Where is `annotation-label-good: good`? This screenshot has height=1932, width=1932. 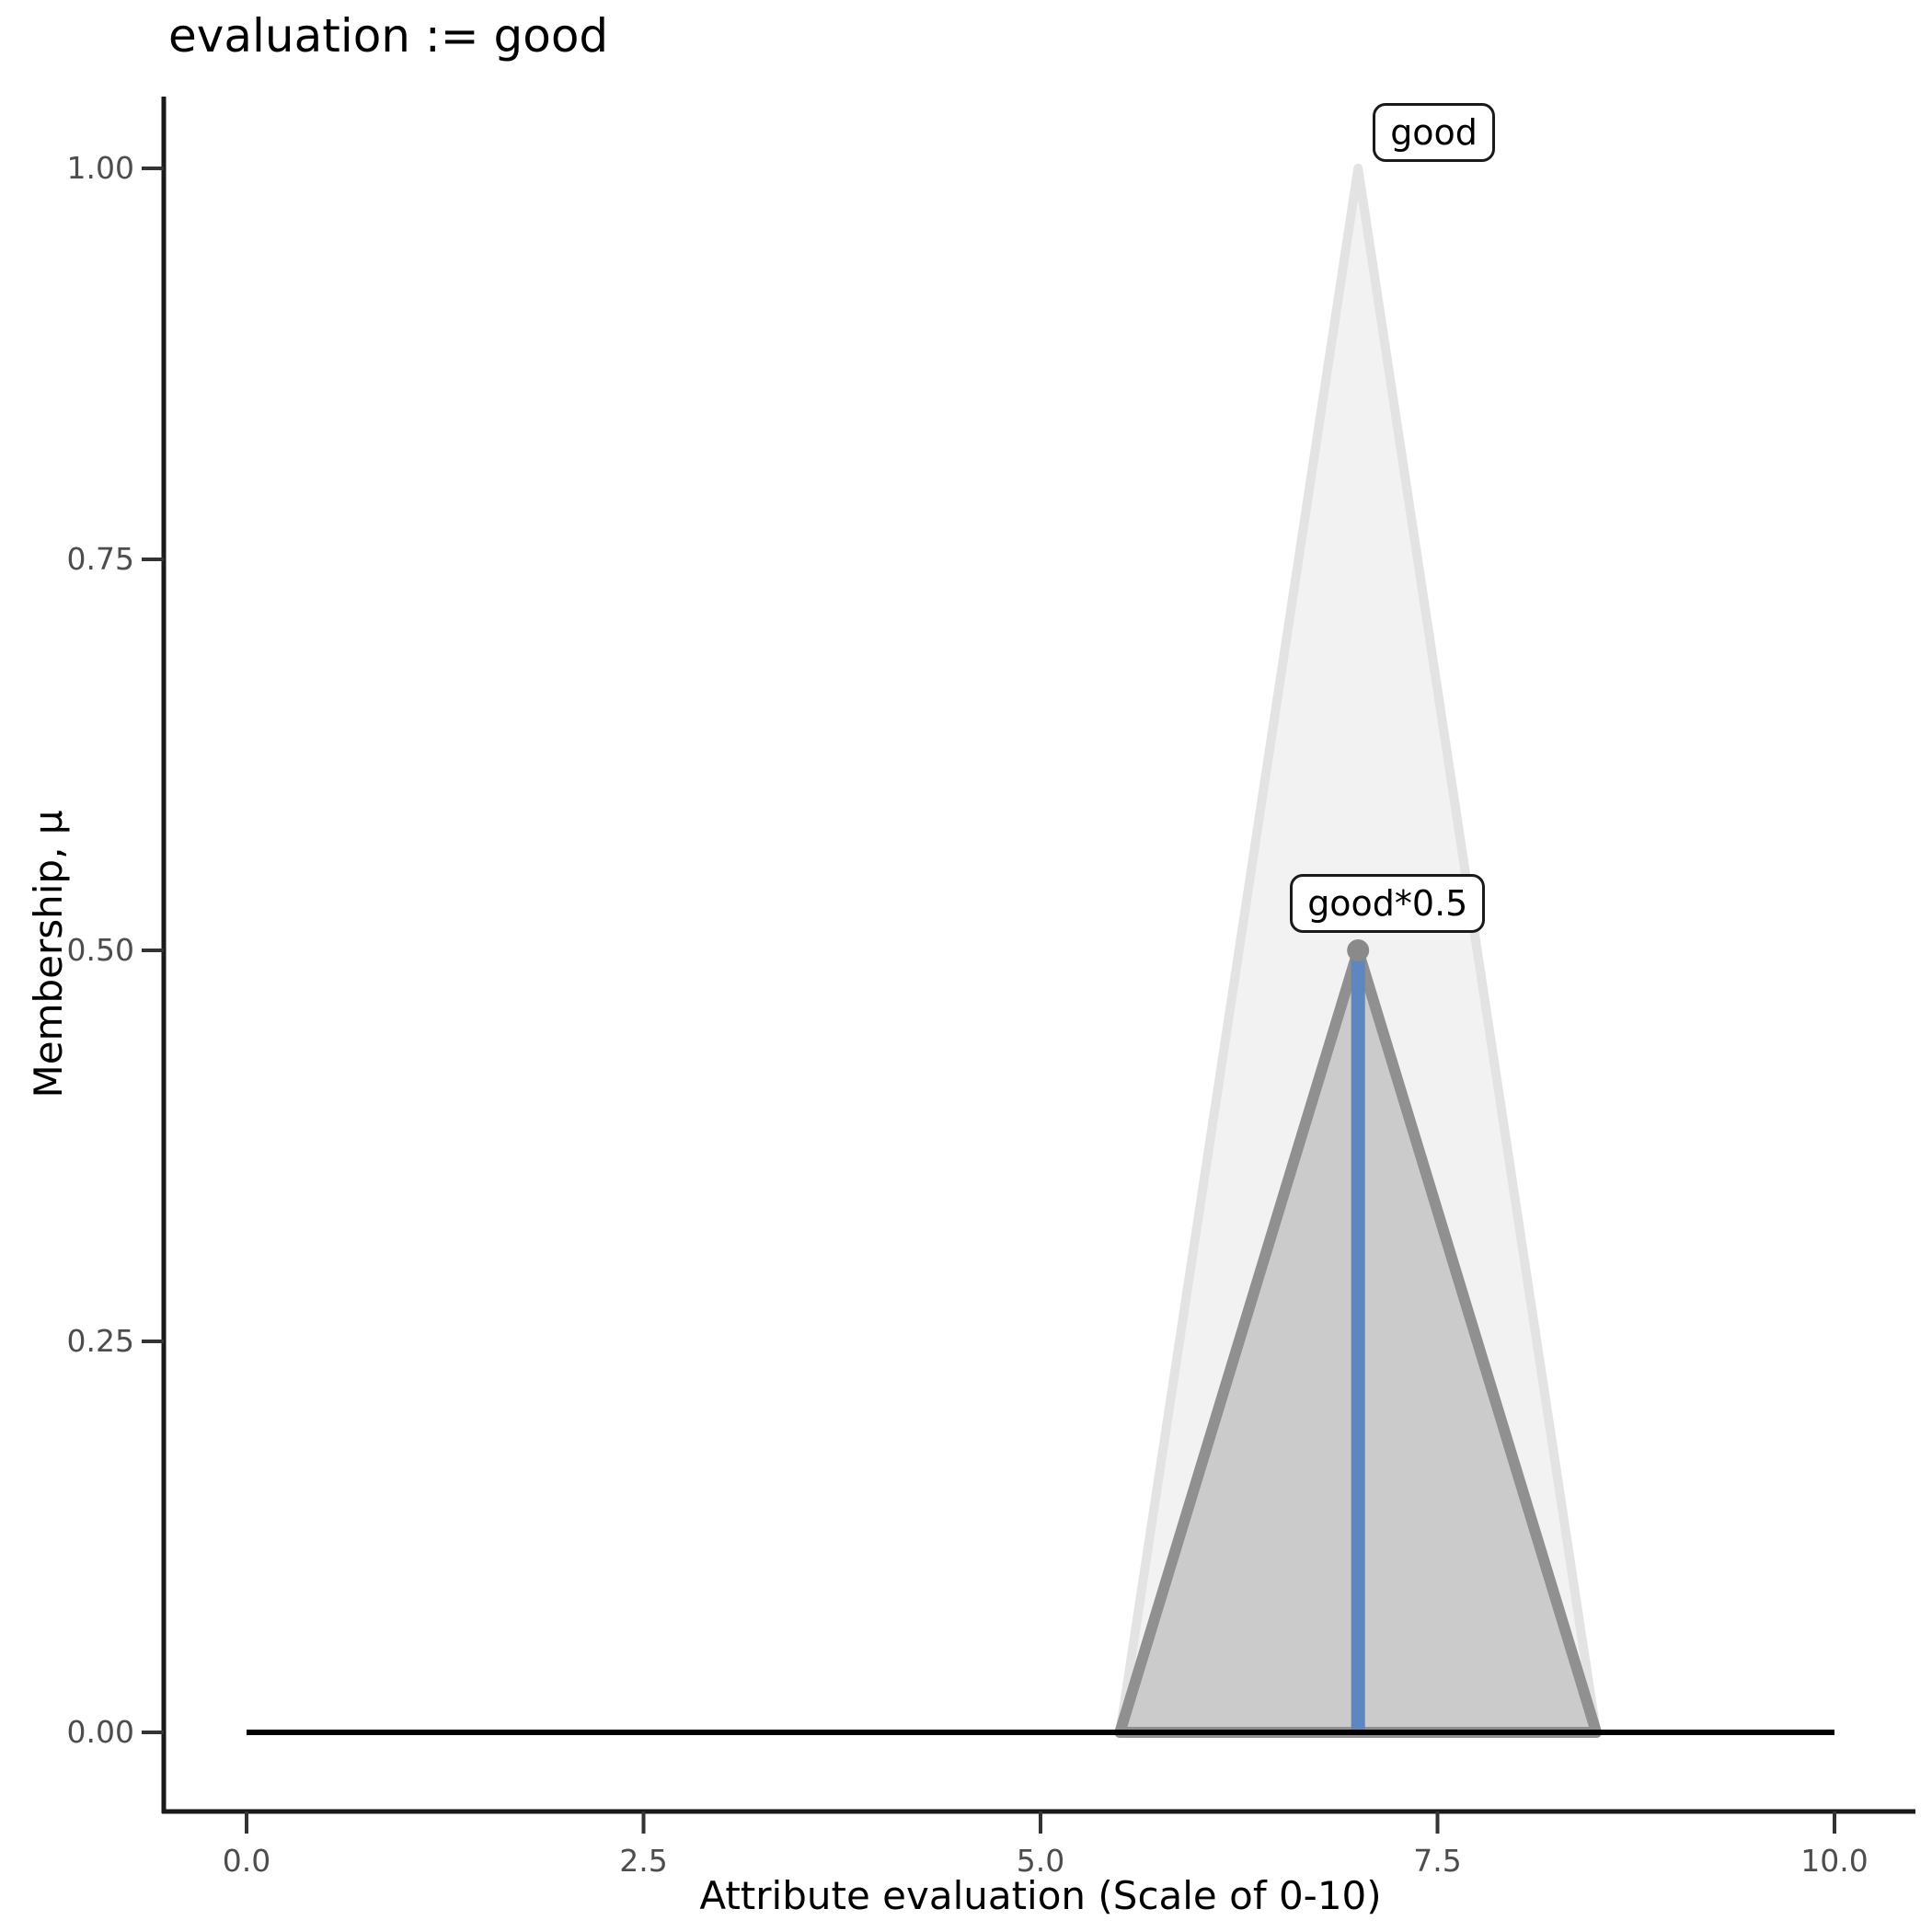 annotation-label-good: good is located at coordinates (1434, 132).